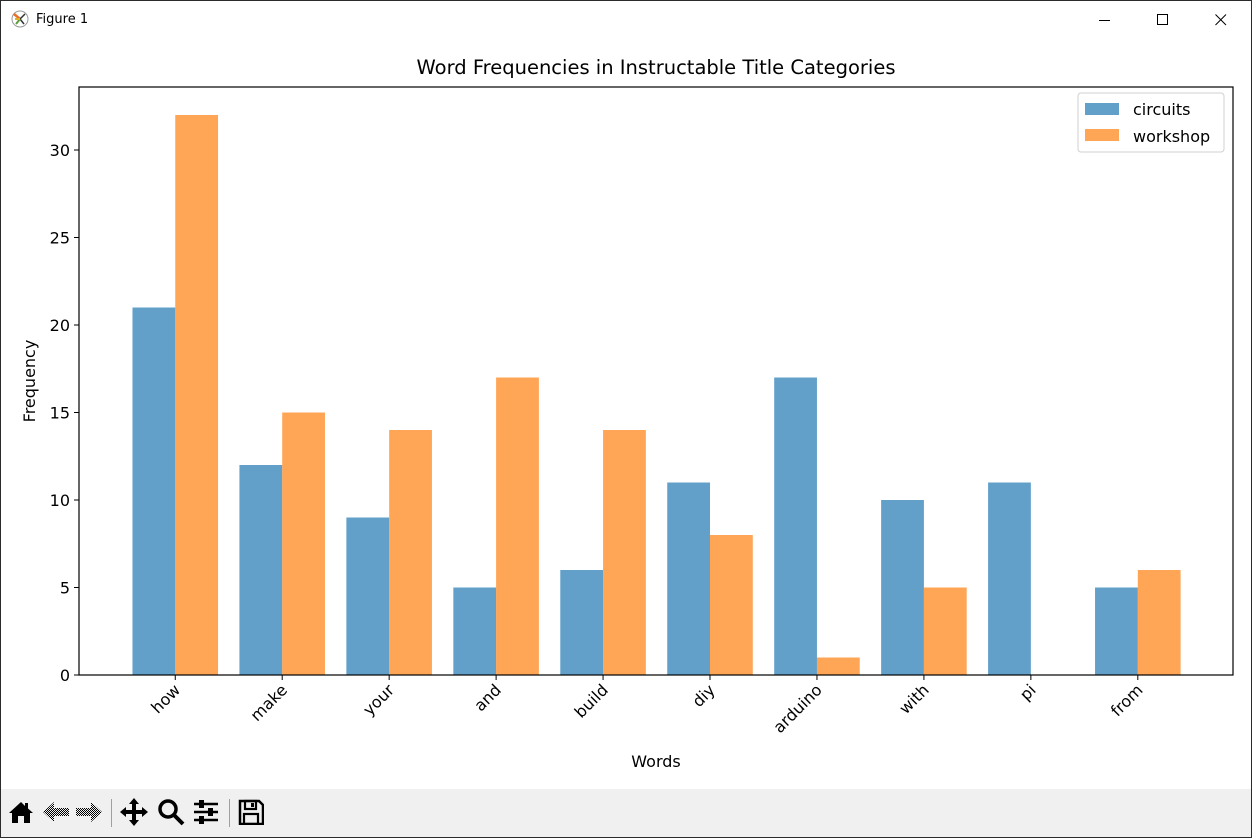 Image resolution: width=1252 pixels, height=838 pixels. Describe the element at coordinates (517, 526) in the screenshot. I see `bar-workshop-and` at that location.